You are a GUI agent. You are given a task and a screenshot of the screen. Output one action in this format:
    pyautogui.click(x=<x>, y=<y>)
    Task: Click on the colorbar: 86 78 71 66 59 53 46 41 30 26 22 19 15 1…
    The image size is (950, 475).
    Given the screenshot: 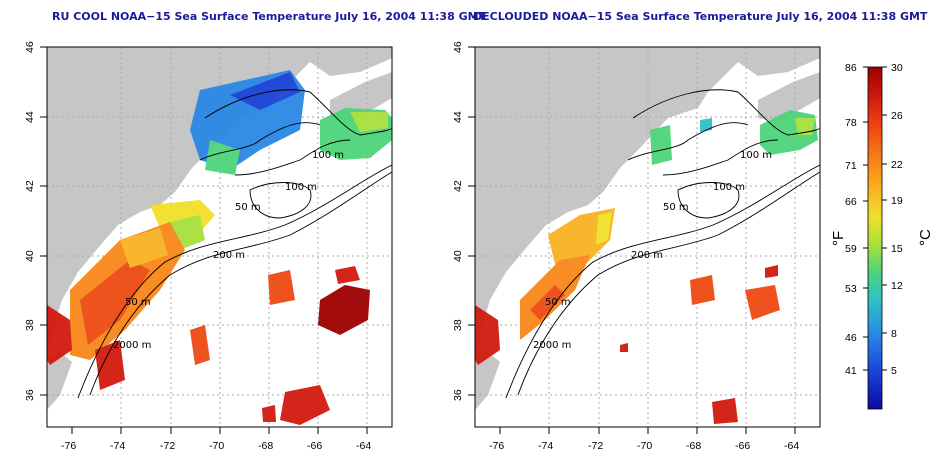 What is the action you would take?
    pyautogui.click(x=882, y=236)
    